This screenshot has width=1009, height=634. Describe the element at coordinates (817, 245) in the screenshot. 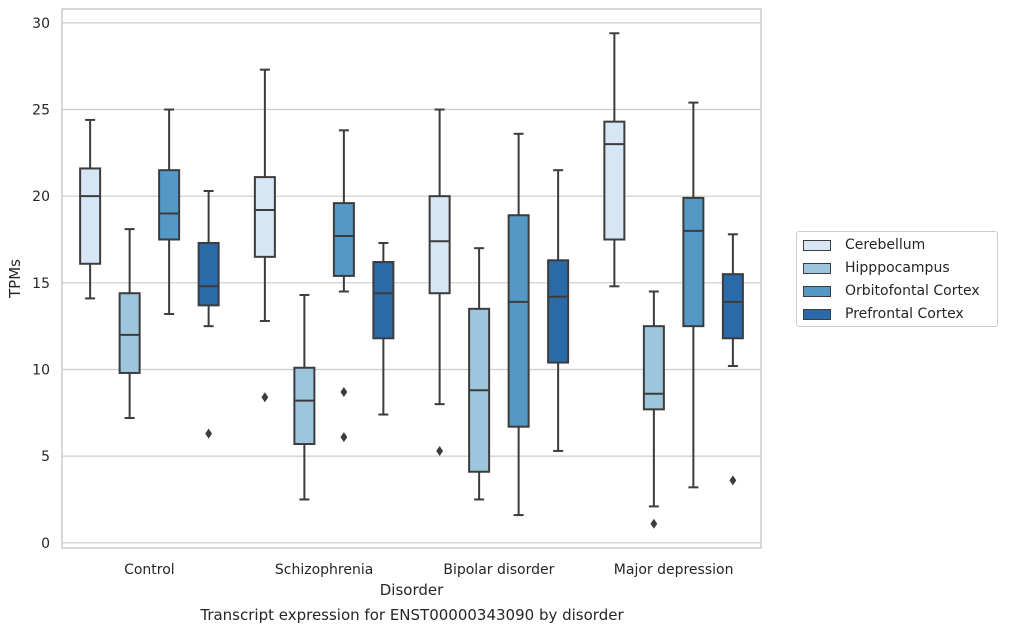

I see `legend-swatch-cerebellum` at that location.